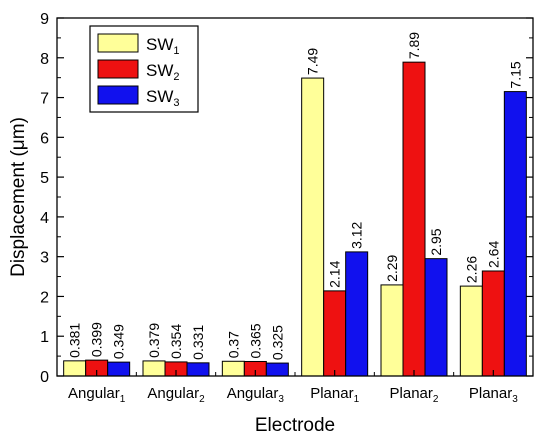 This screenshot has height=440, width=550. Describe the element at coordinates (119, 341) in the screenshot. I see `data-label: 0.349` at that location.